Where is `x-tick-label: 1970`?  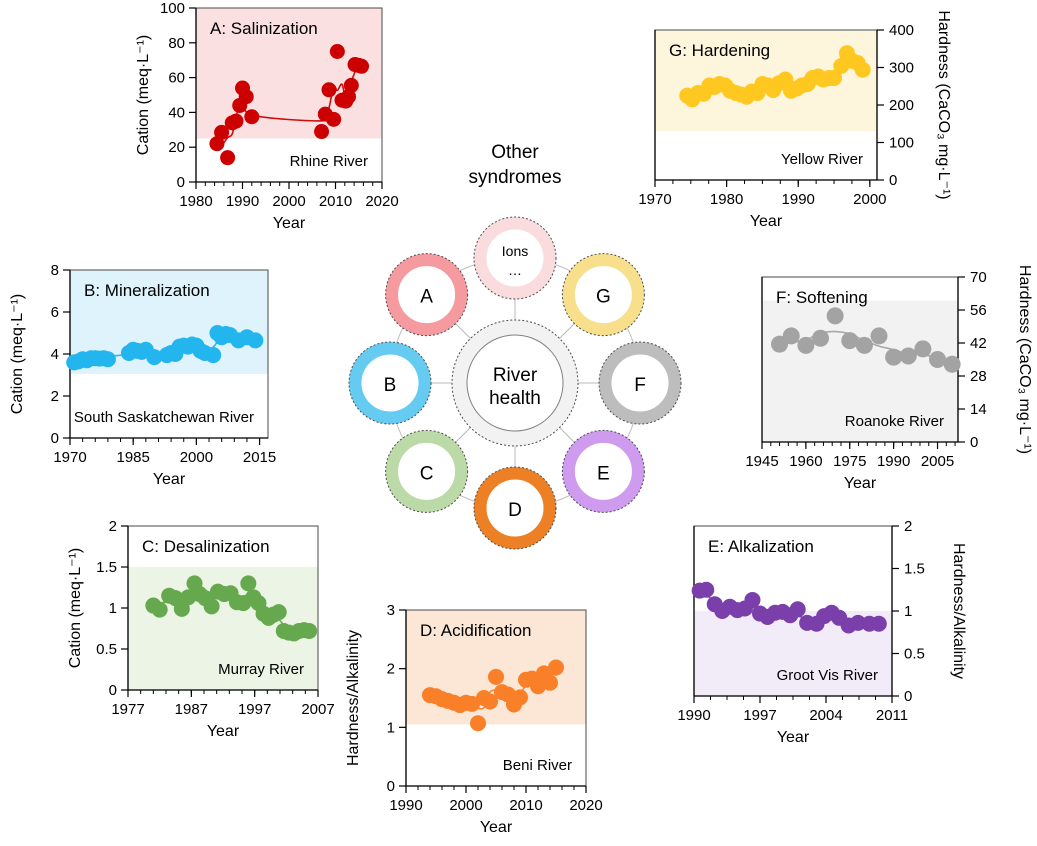
x-tick-label: 1970 is located at coordinates (654, 199).